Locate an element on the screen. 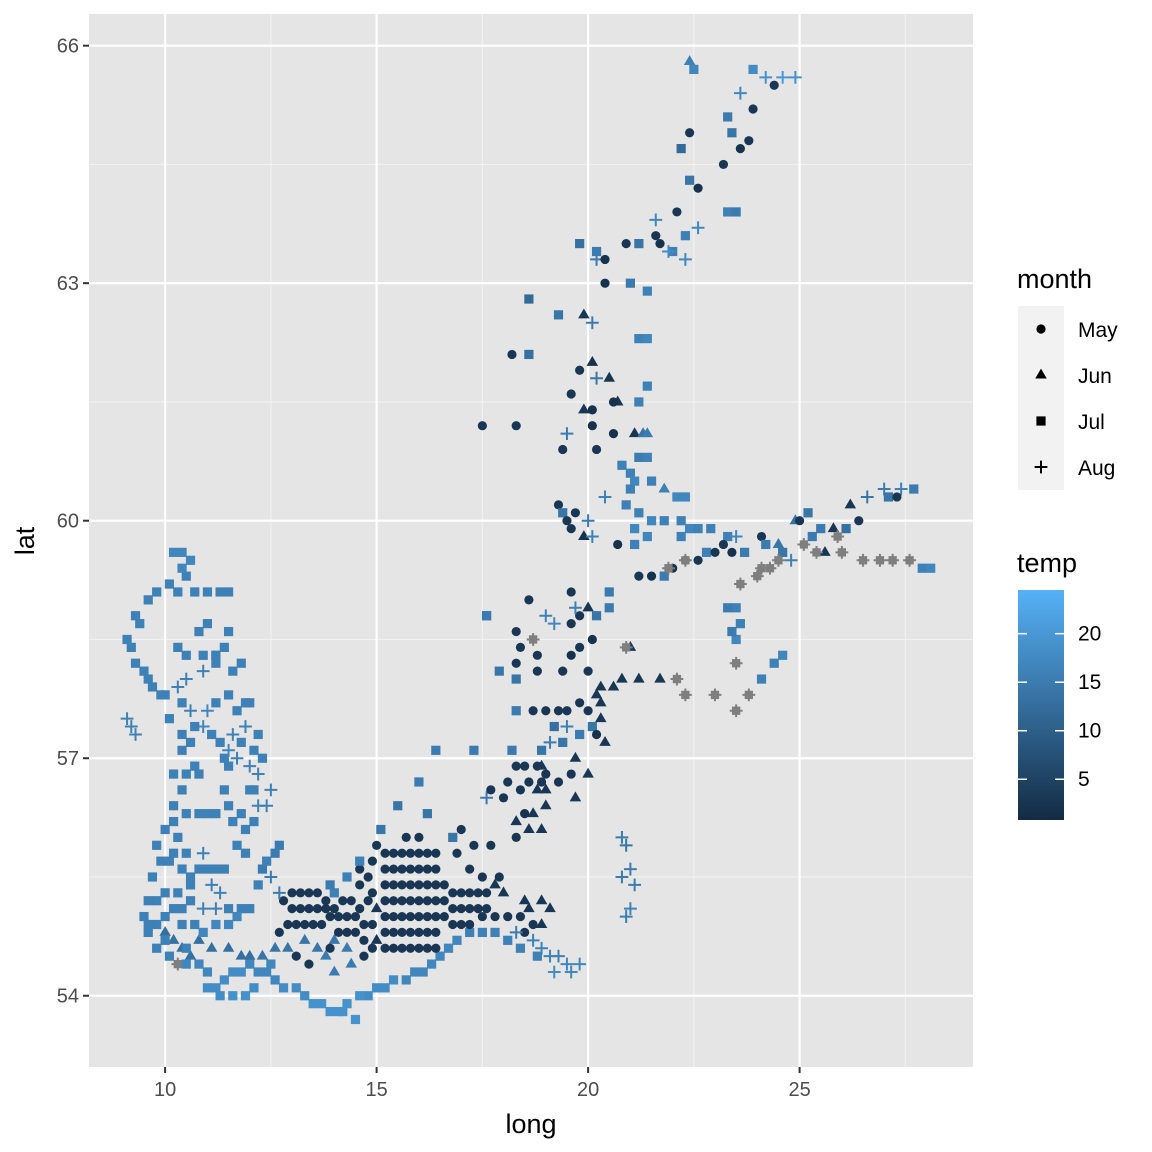 The width and height of the screenshot is (1152, 1152). legend-label-may: May is located at coordinates (1098, 330).